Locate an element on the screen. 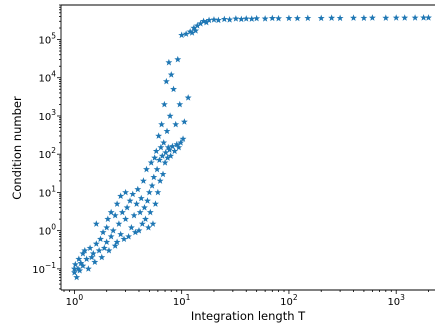 The width and height of the screenshot is (435, 326). x-tick-label: 10⁰ is located at coordinates (75, 300).